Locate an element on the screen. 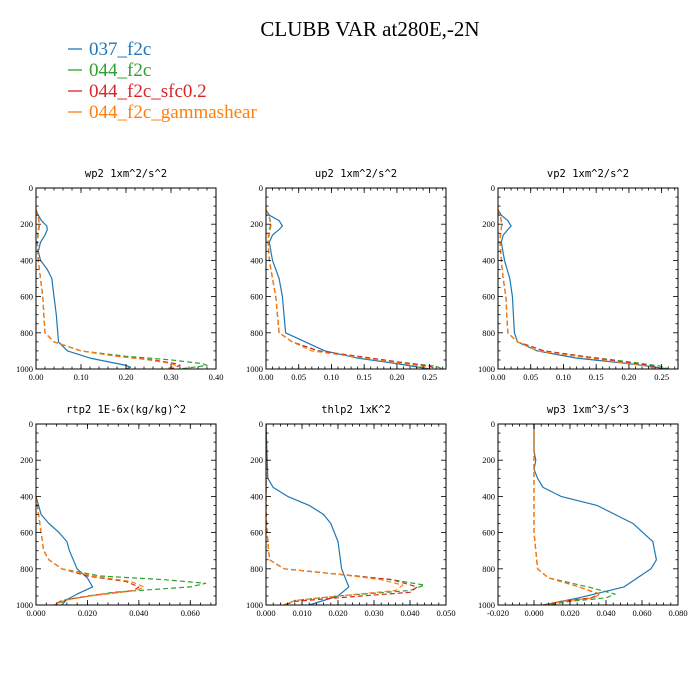  panel-title: wp2 1xm^2/s^2 is located at coordinates (126, 174).